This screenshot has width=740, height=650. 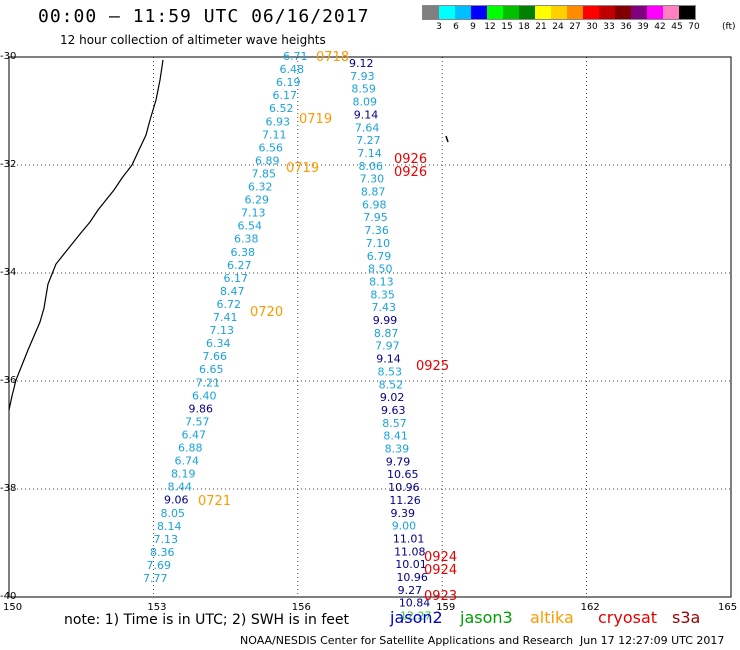 I want to click on wave-height-value: 7.43, so click(x=384, y=307).